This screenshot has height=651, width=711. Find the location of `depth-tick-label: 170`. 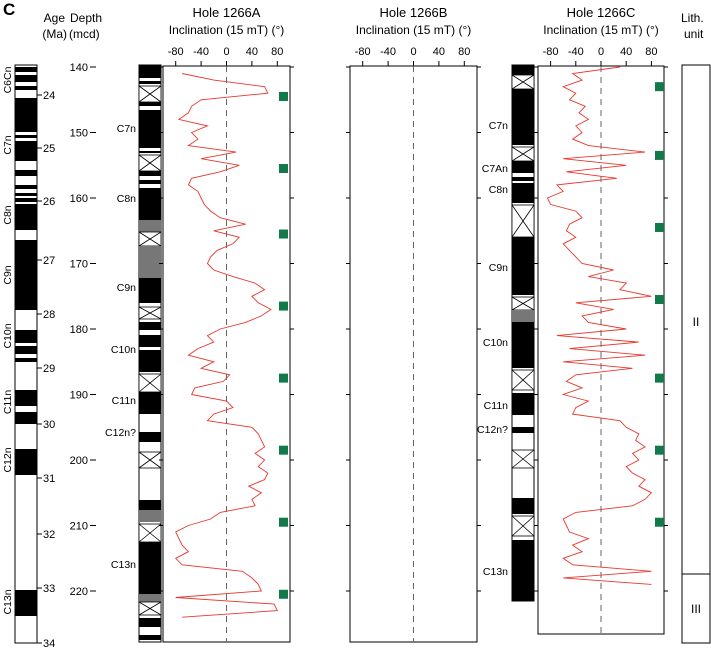

depth-tick-label: 170 is located at coordinates (79, 265).